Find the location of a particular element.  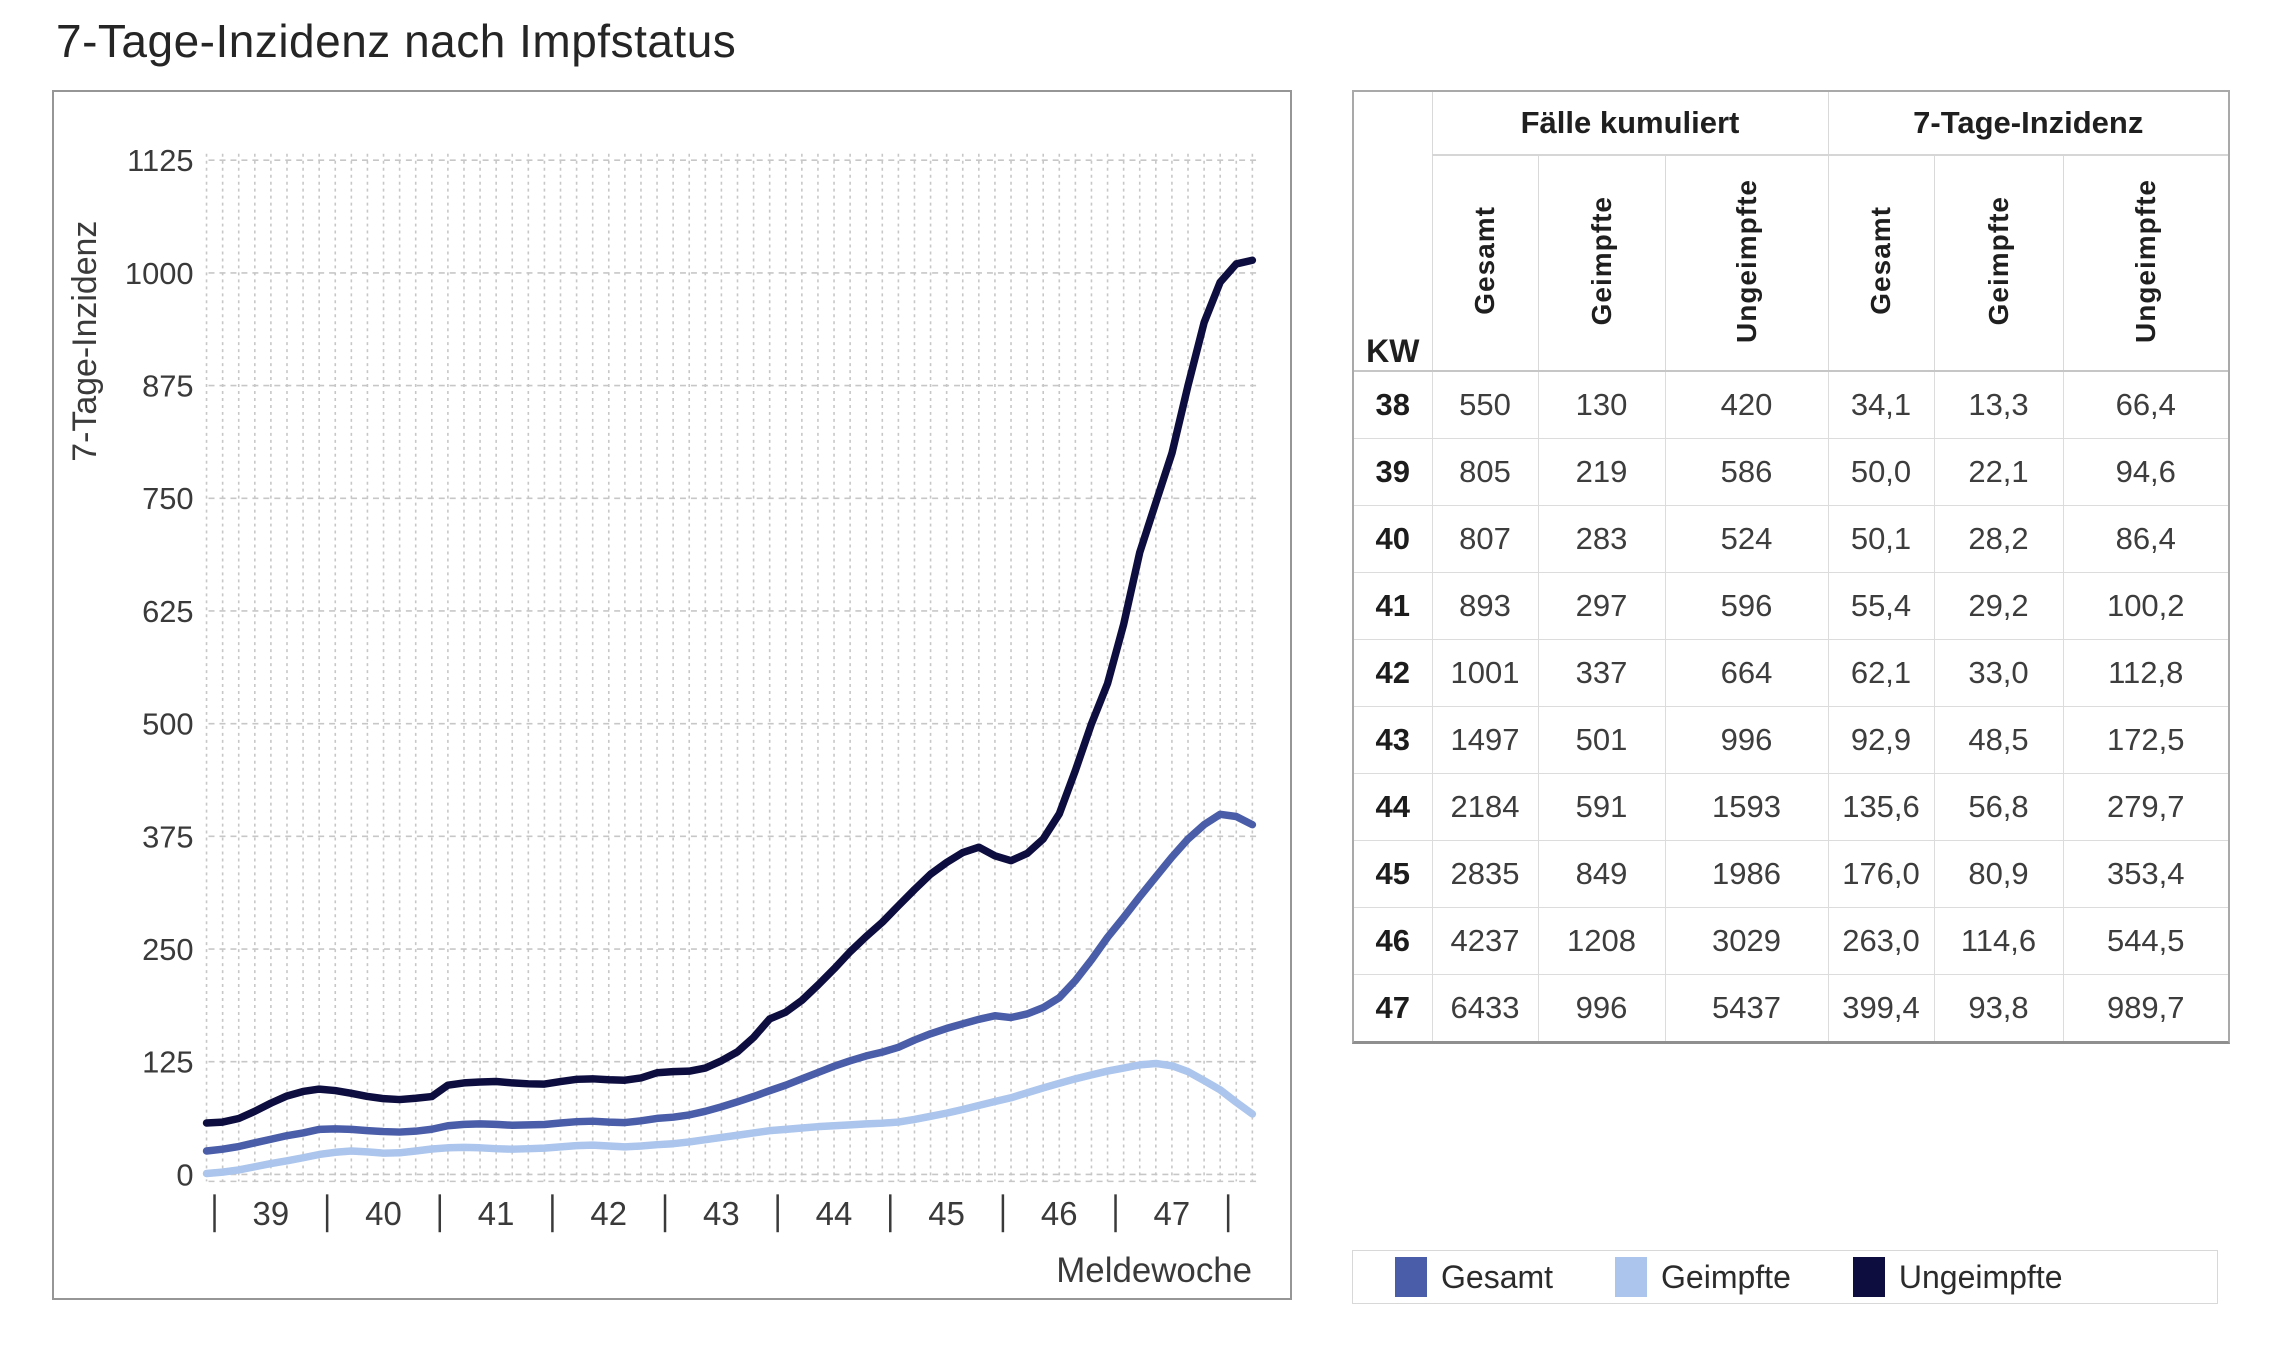

incidence-value-cell: 176,0 is located at coordinates (1880, 873).